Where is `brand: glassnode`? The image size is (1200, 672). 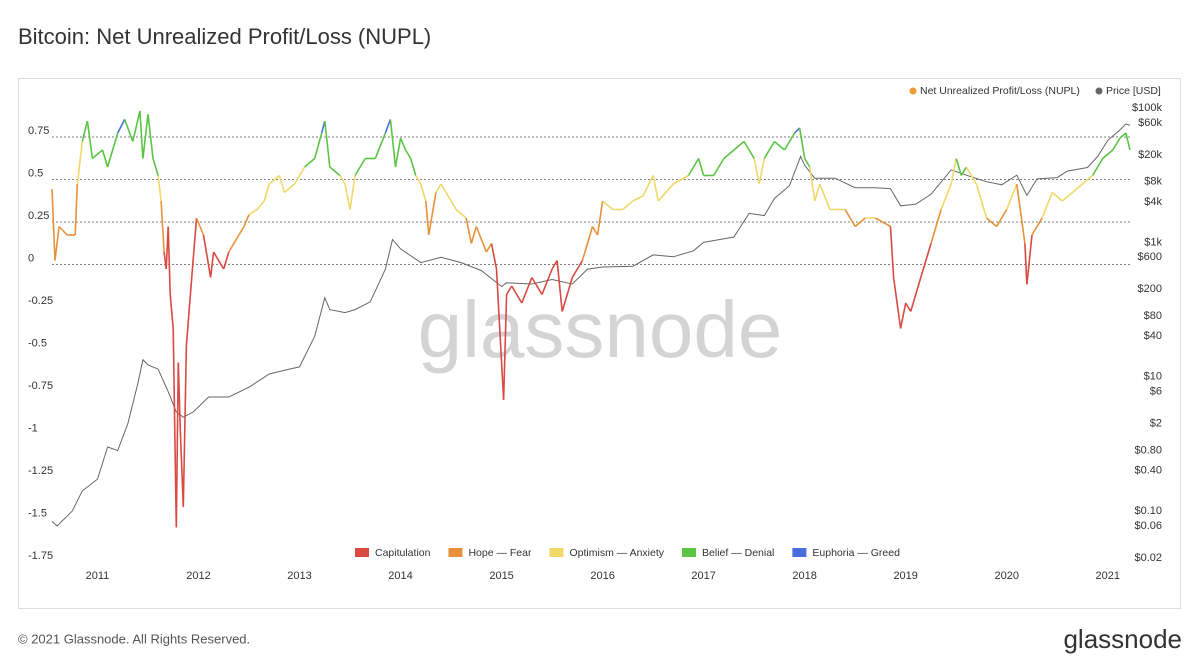 brand: glassnode is located at coordinates (1122, 639).